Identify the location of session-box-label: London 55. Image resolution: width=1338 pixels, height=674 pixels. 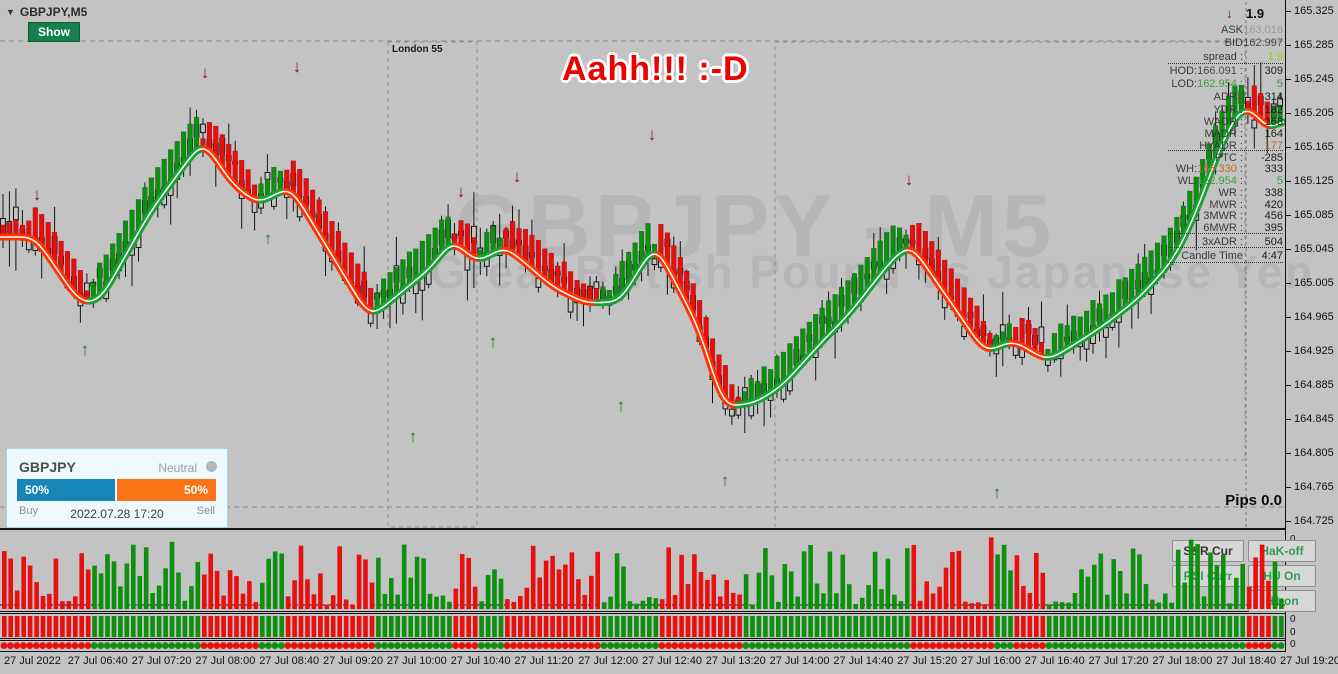
(417, 49).